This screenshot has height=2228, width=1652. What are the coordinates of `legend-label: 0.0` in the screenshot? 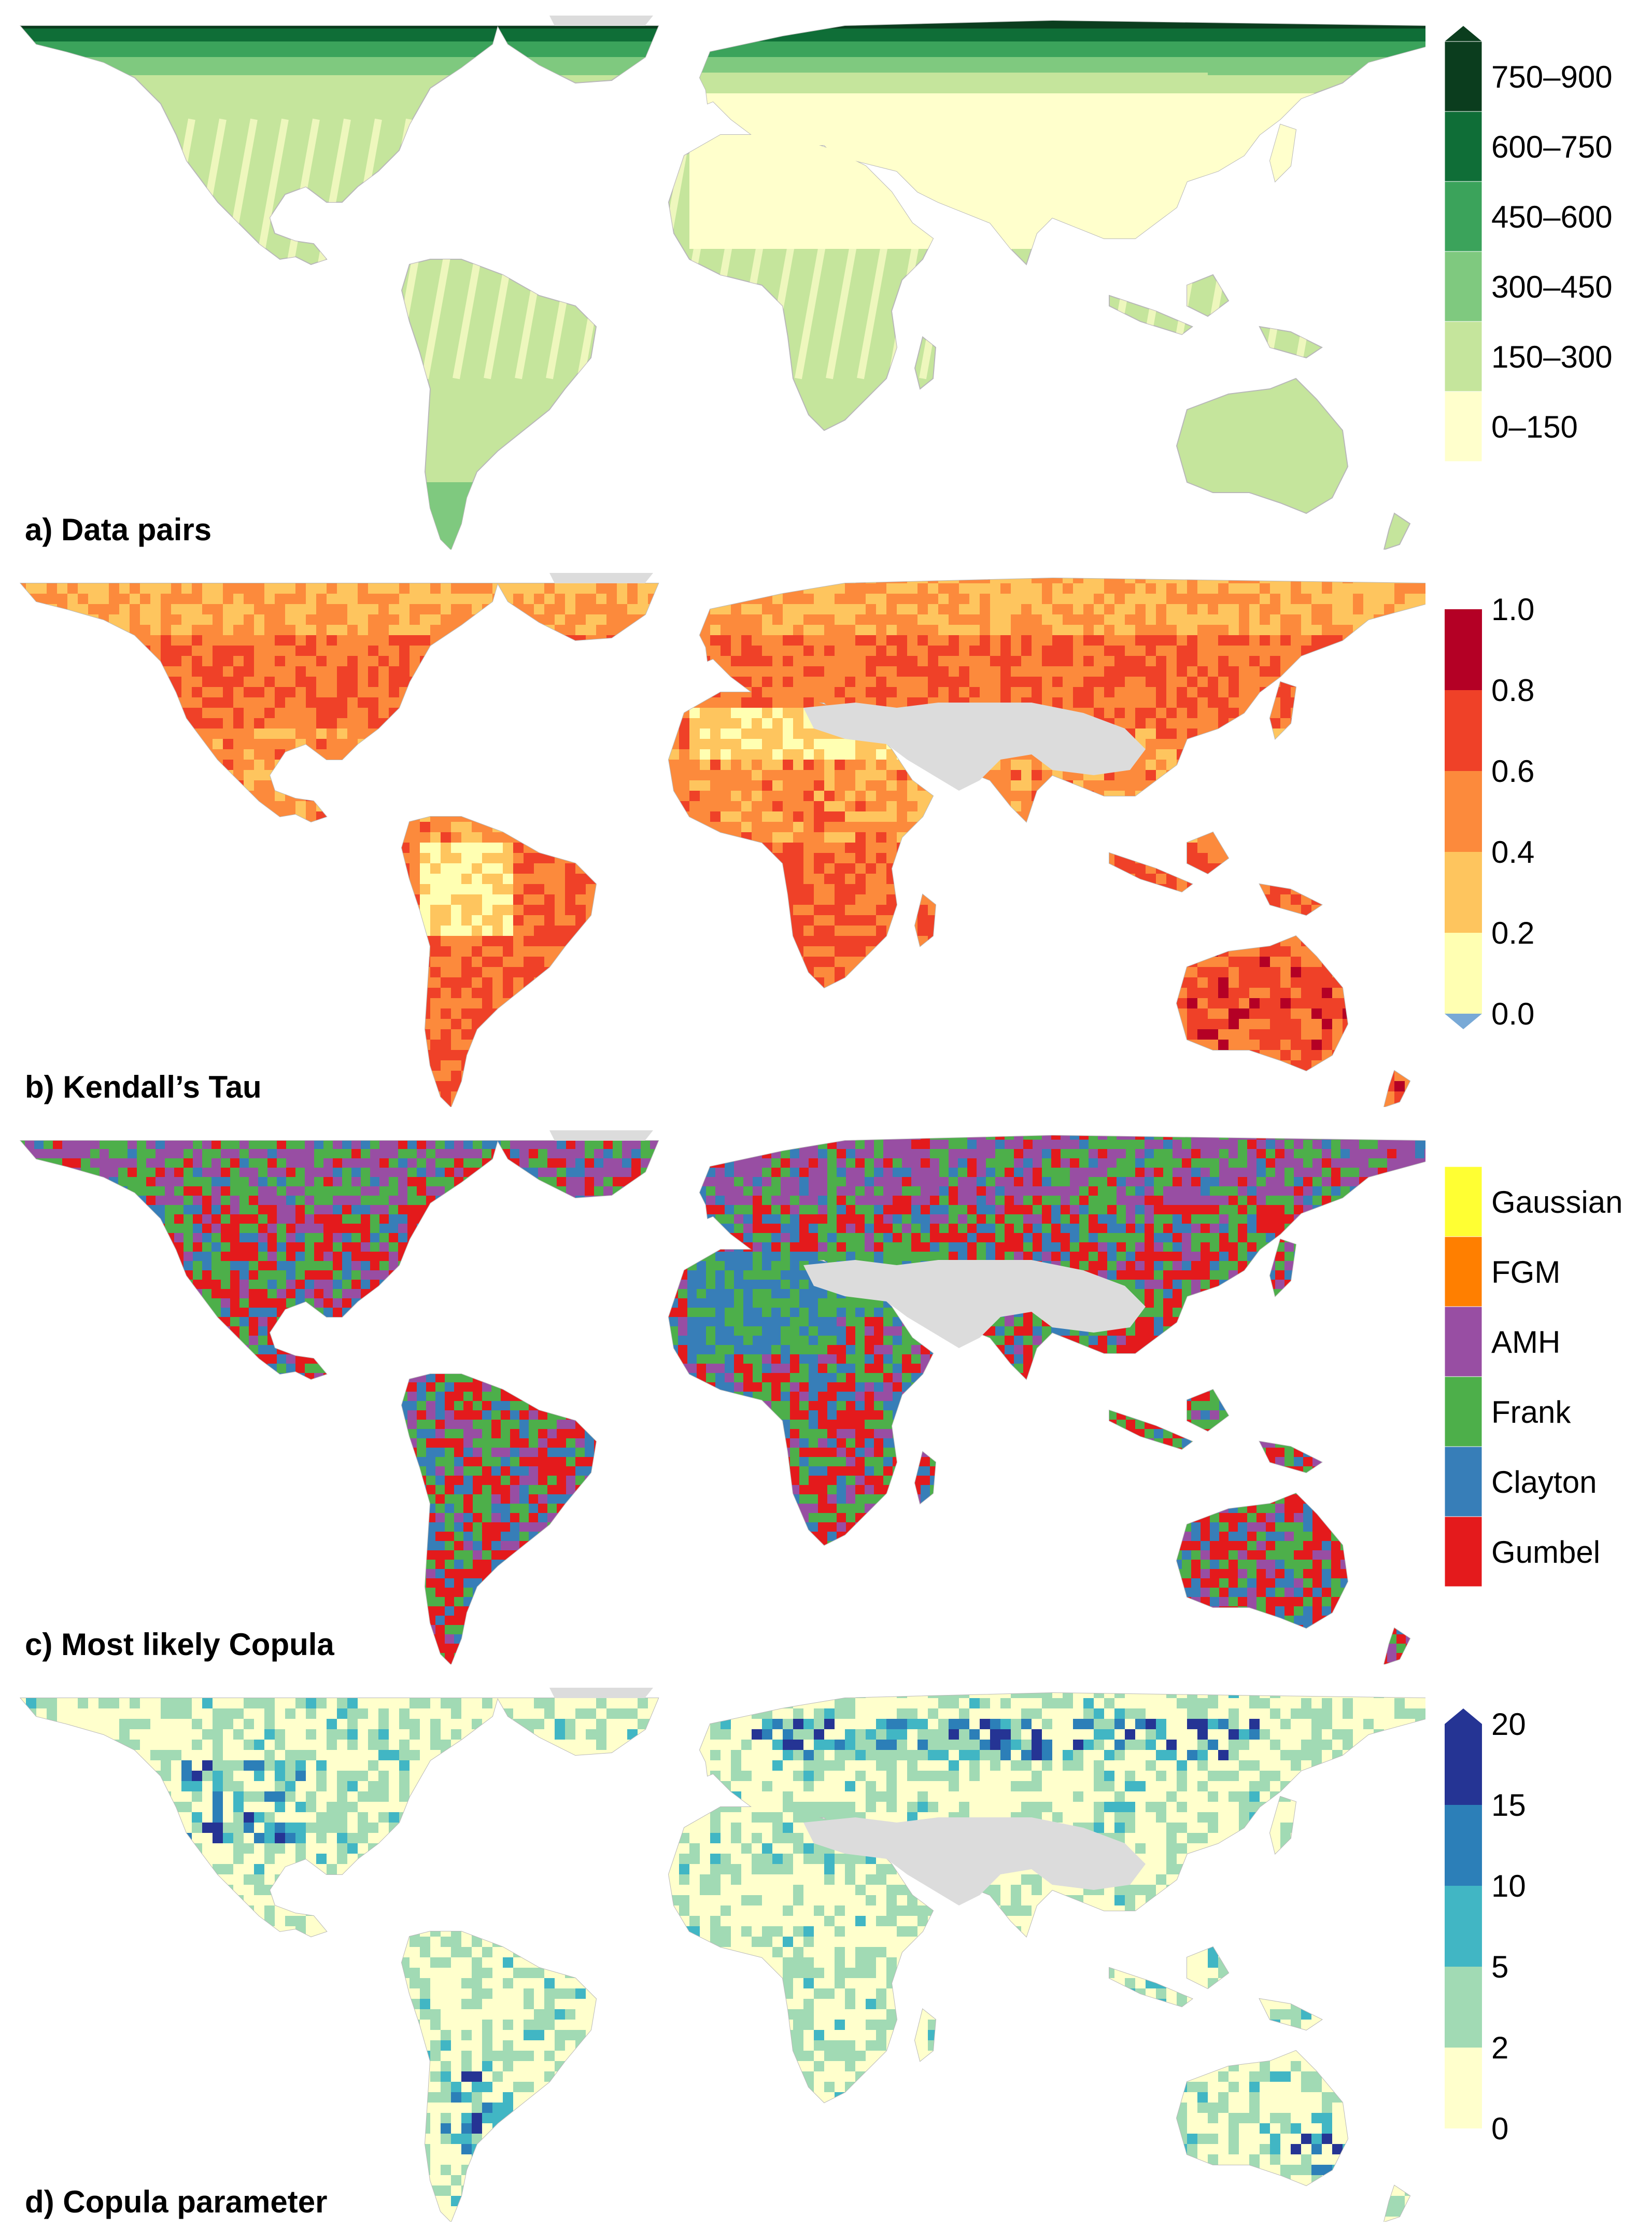 It's located at (1513, 1014).